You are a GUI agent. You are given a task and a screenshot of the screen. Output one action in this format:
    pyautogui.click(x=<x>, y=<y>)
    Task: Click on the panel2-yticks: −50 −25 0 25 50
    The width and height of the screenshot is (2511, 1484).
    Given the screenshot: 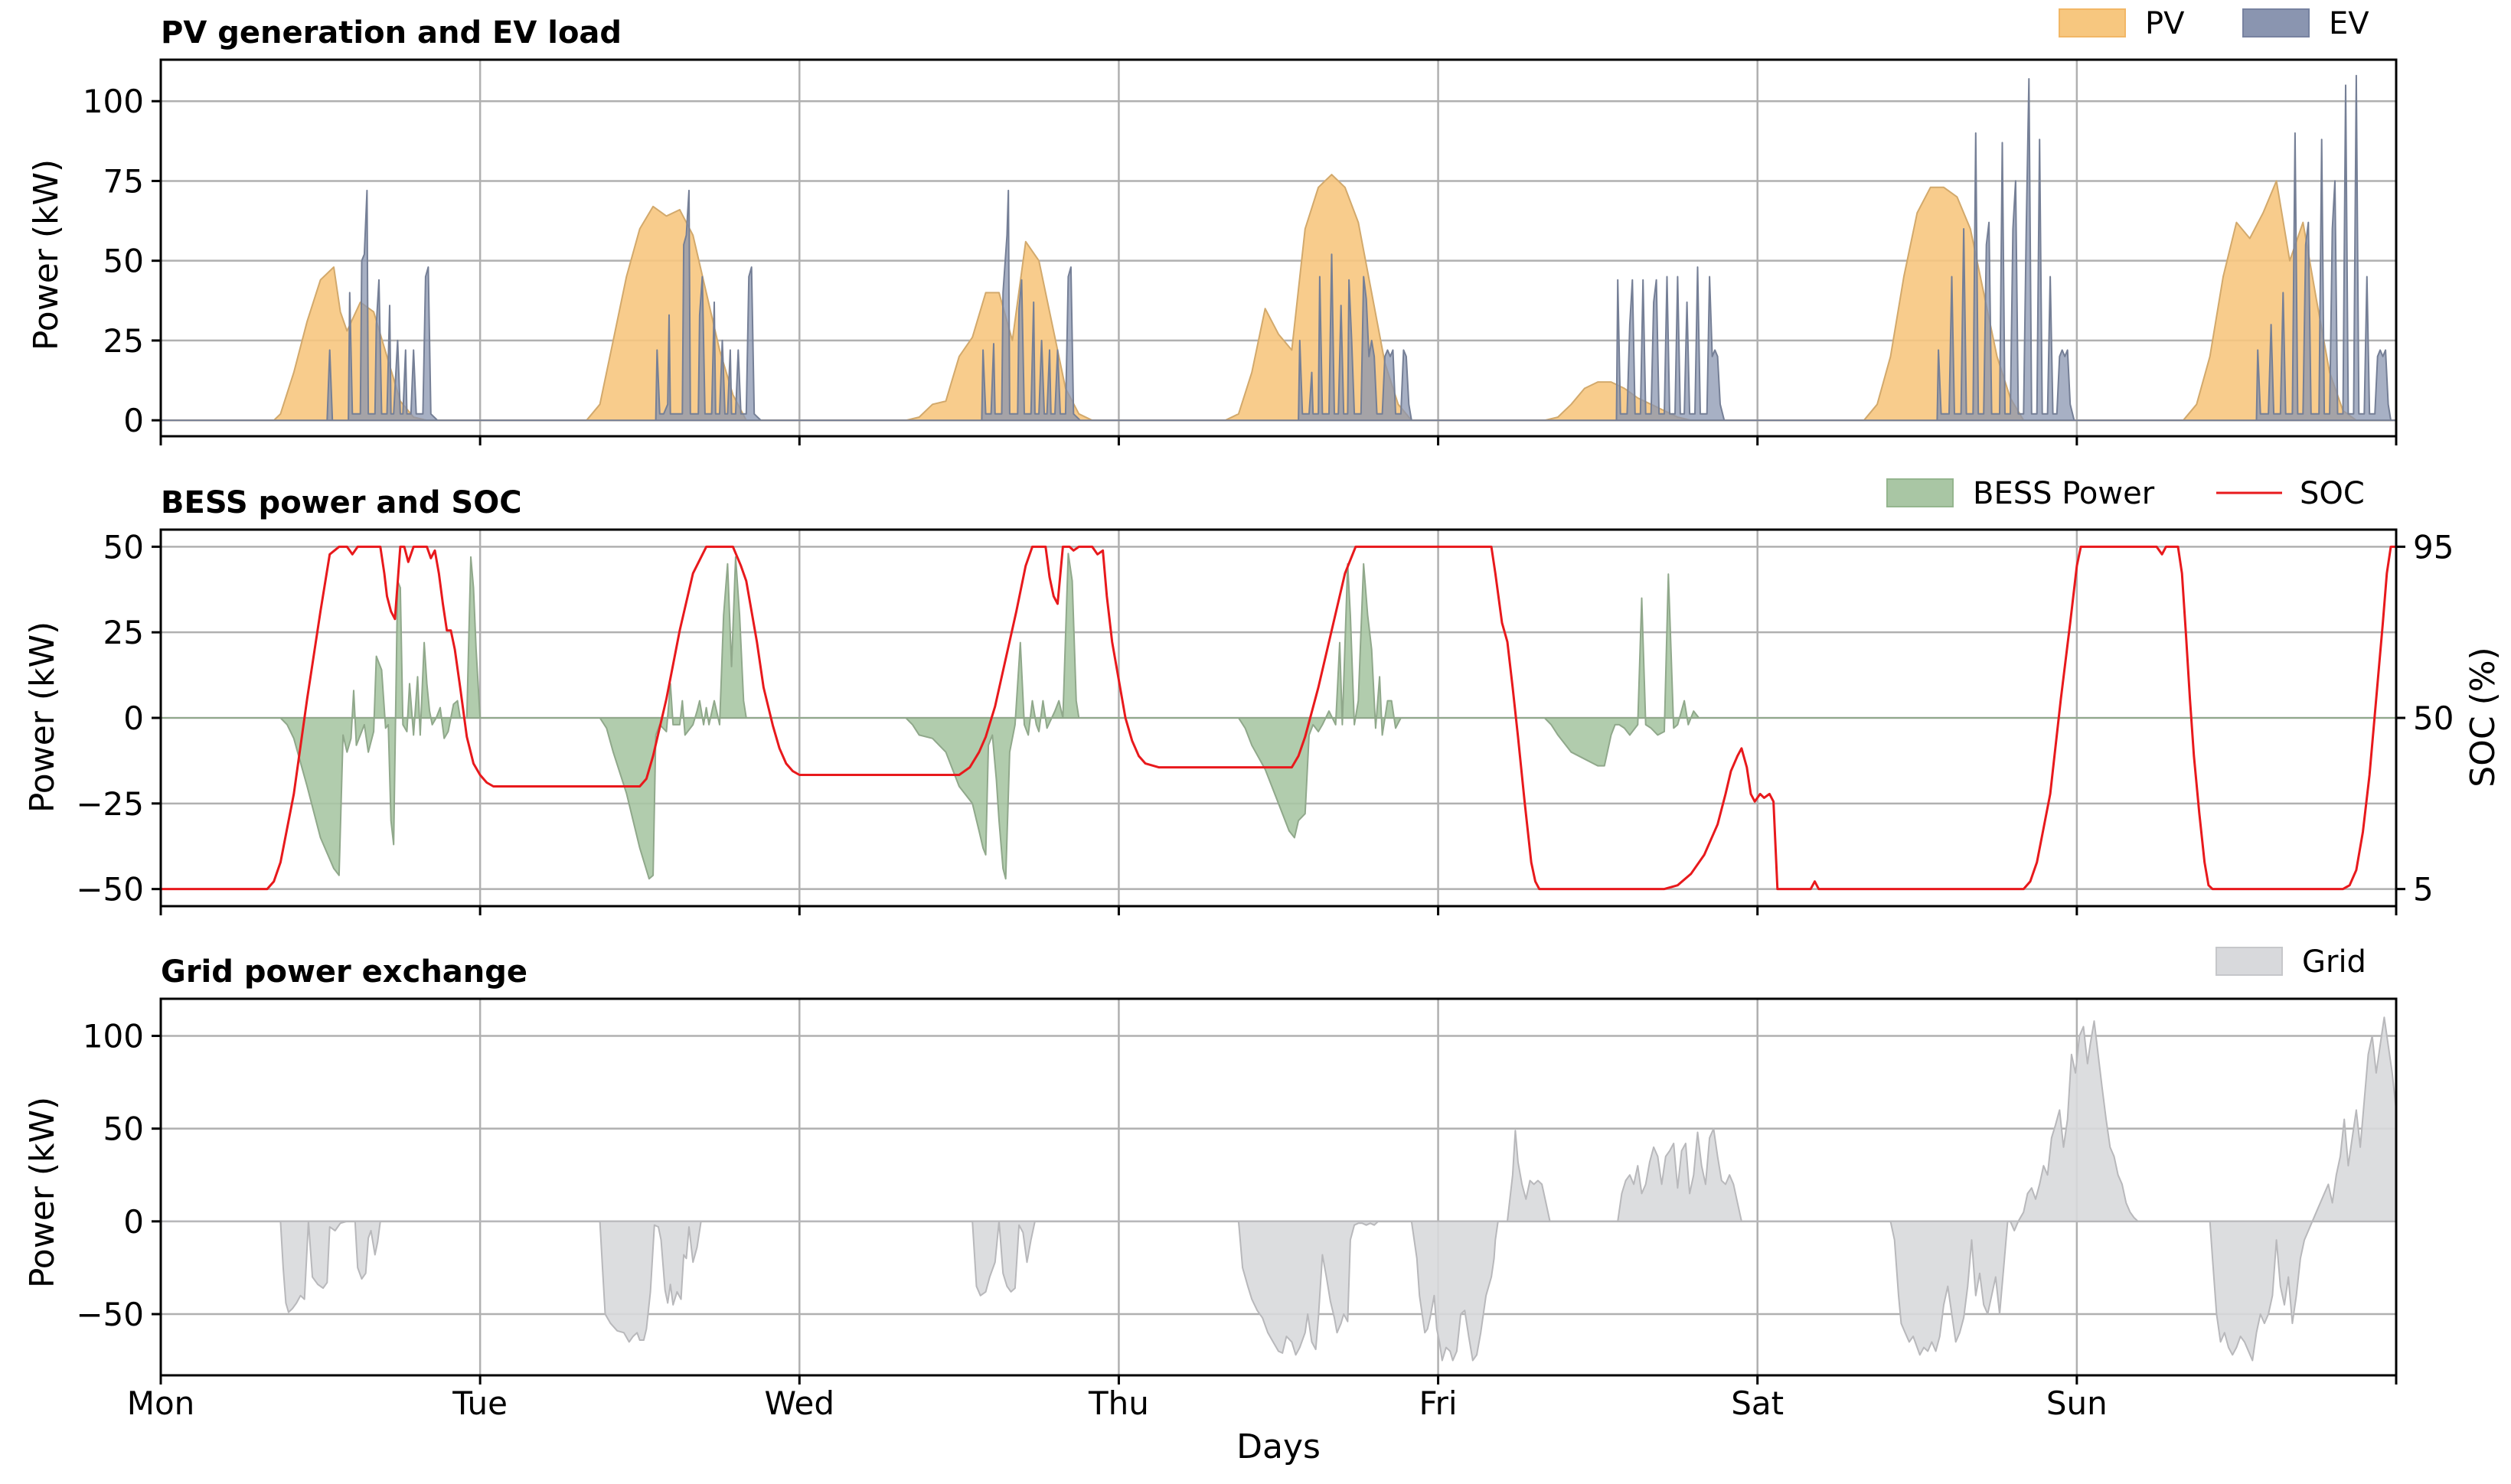 What is the action you would take?
    pyautogui.click(x=118, y=718)
    